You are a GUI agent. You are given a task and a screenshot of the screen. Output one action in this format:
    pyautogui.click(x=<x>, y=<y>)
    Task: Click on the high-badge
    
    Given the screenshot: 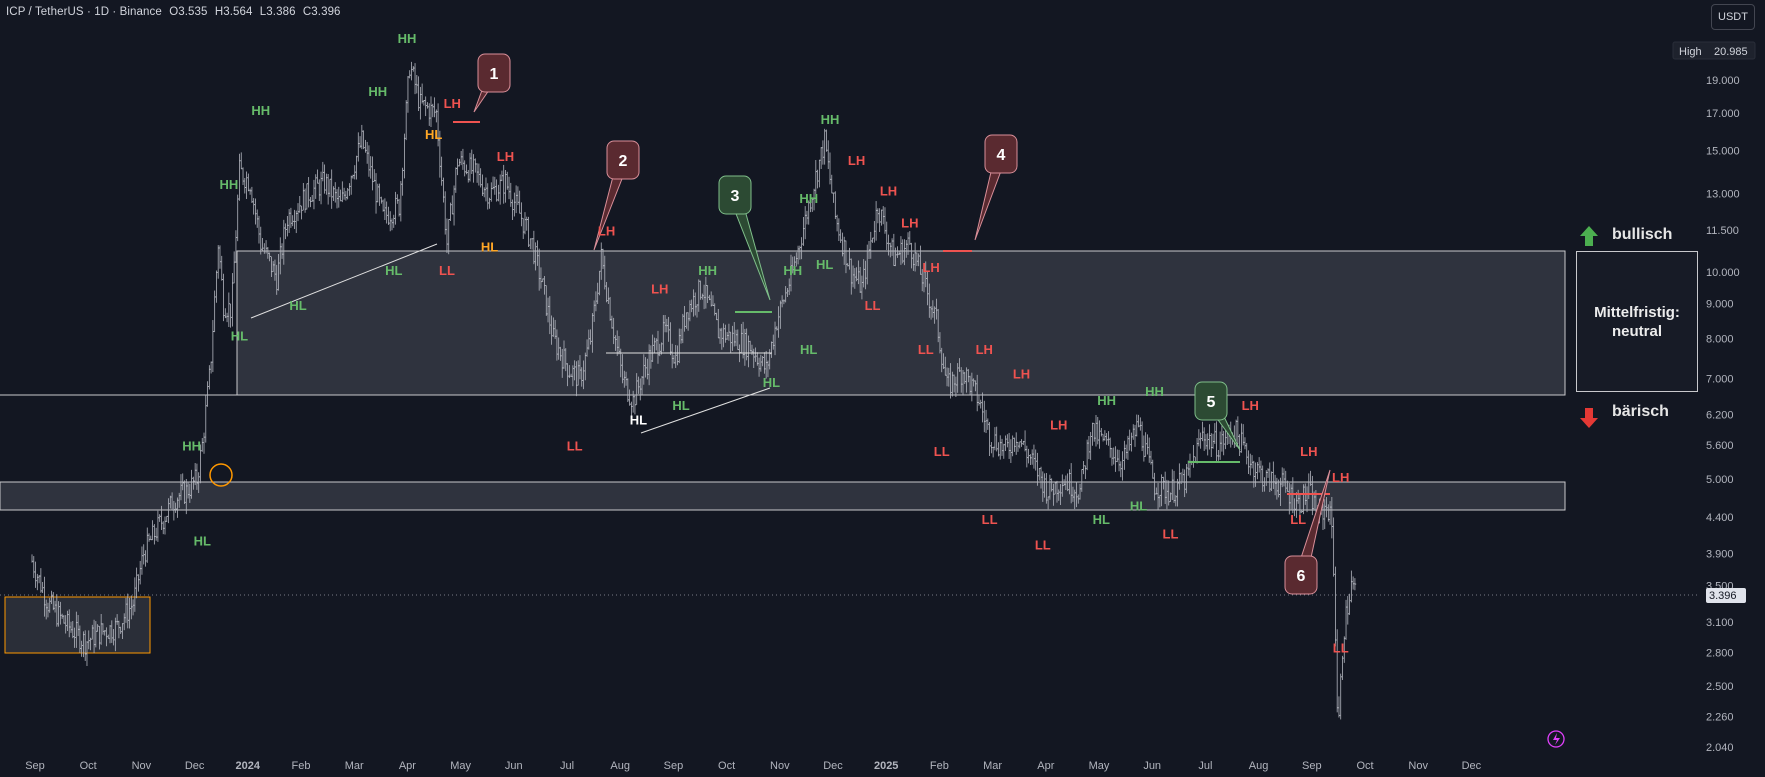 What is the action you would take?
    pyautogui.click(x=1714, y=50)
    